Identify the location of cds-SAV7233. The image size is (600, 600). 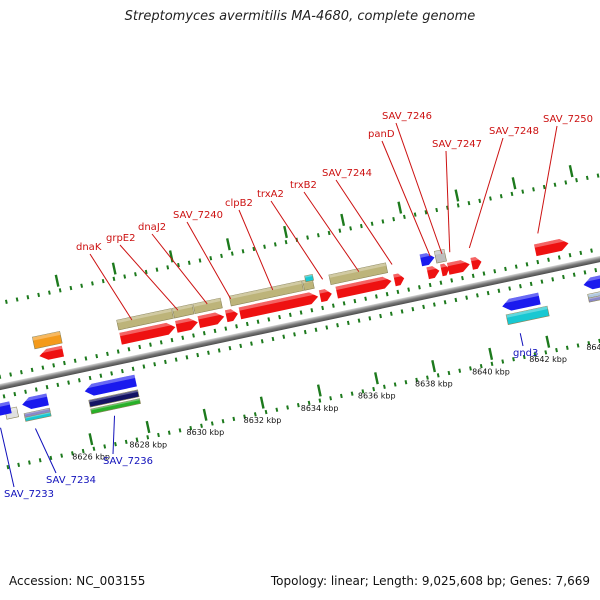
(6, 409).